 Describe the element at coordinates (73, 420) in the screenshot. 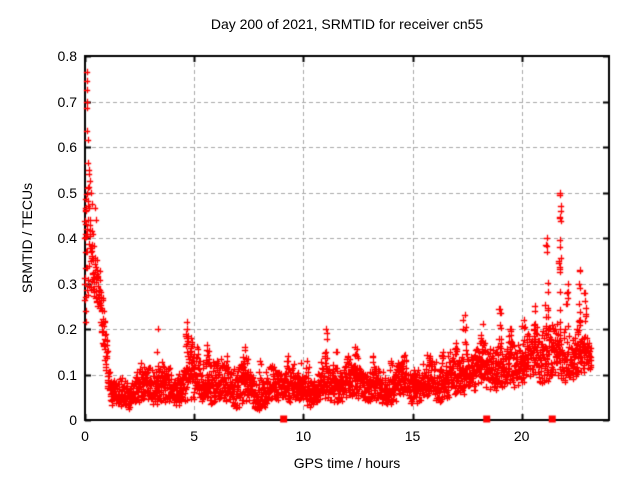

I see `y-tick-label: 0` at that location.